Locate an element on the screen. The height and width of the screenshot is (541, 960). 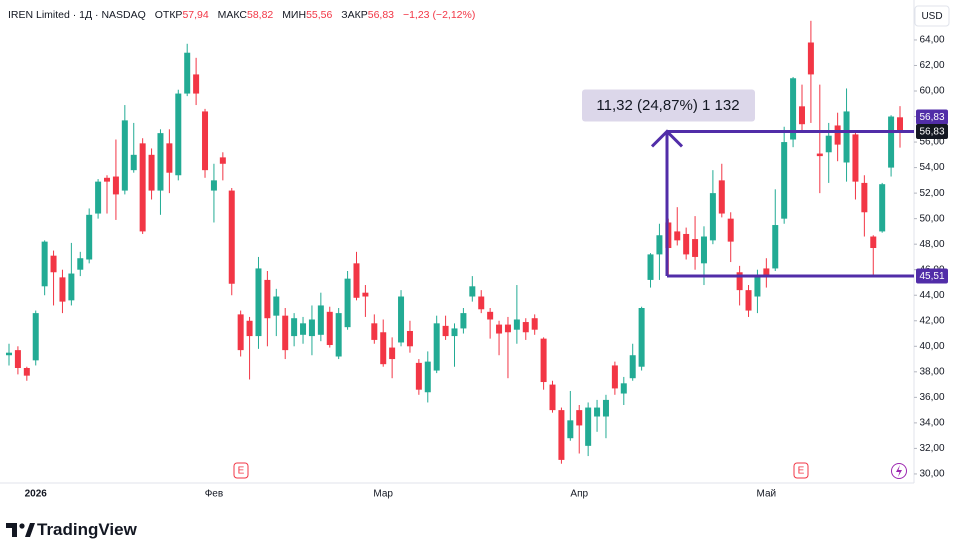
y-tick-label: 60,00 is located at coordinates (931, 91).